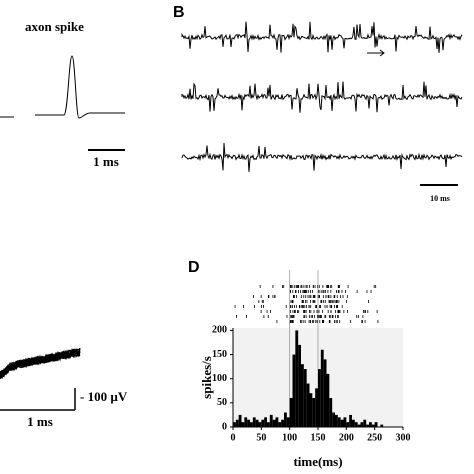  What do you see at coordinates (219, 378) in the screenshot?
I see `y-tick-label: 100` at bounding box center [219, 378].